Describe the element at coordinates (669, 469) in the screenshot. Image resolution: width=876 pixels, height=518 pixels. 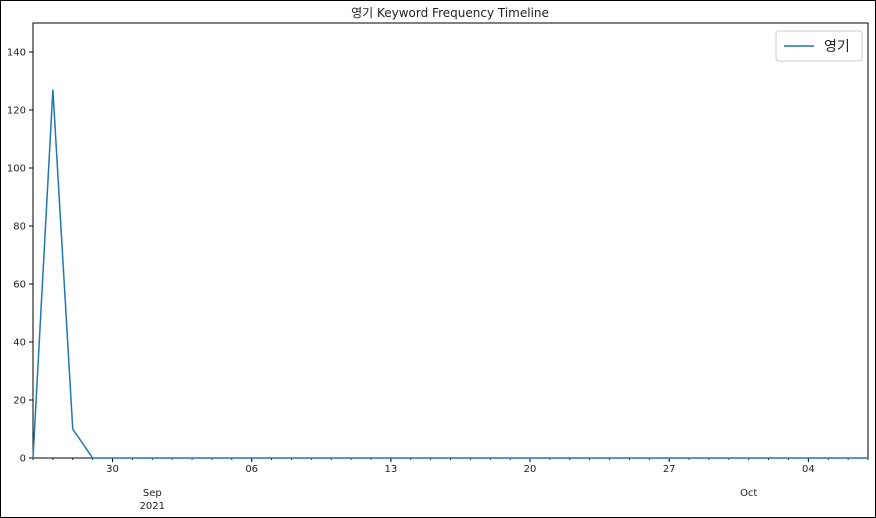
I see `x-tick-label: 27` at that location.